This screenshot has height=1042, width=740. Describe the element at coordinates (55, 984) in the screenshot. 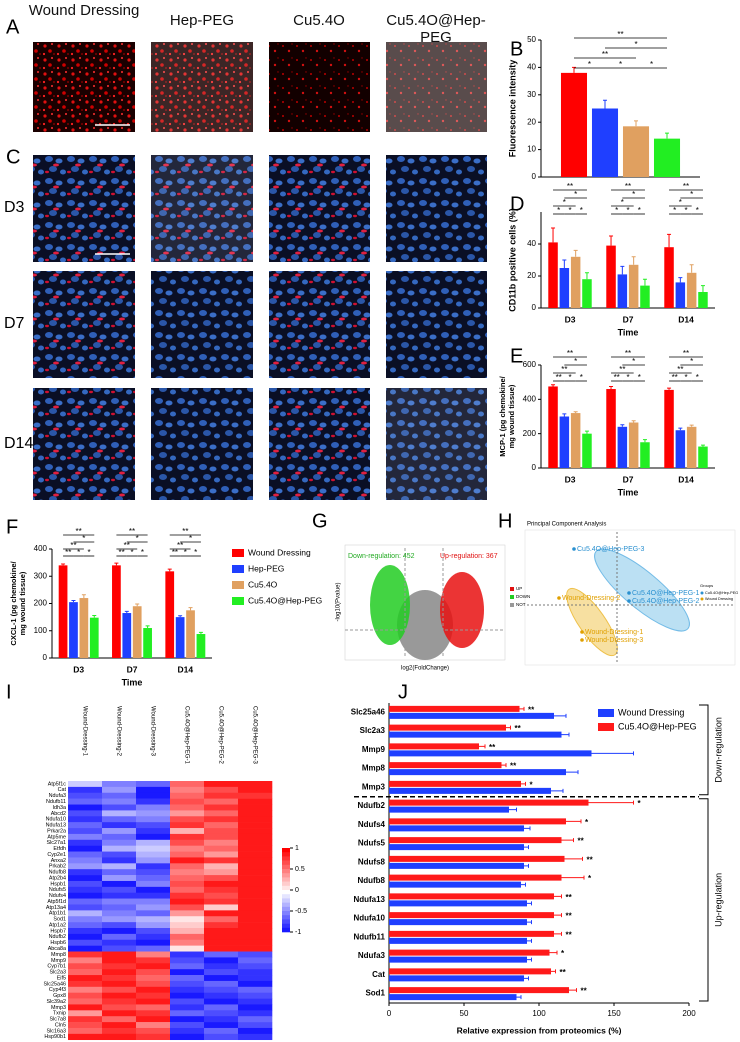

I see `row-label: Slc25a46` at that location.